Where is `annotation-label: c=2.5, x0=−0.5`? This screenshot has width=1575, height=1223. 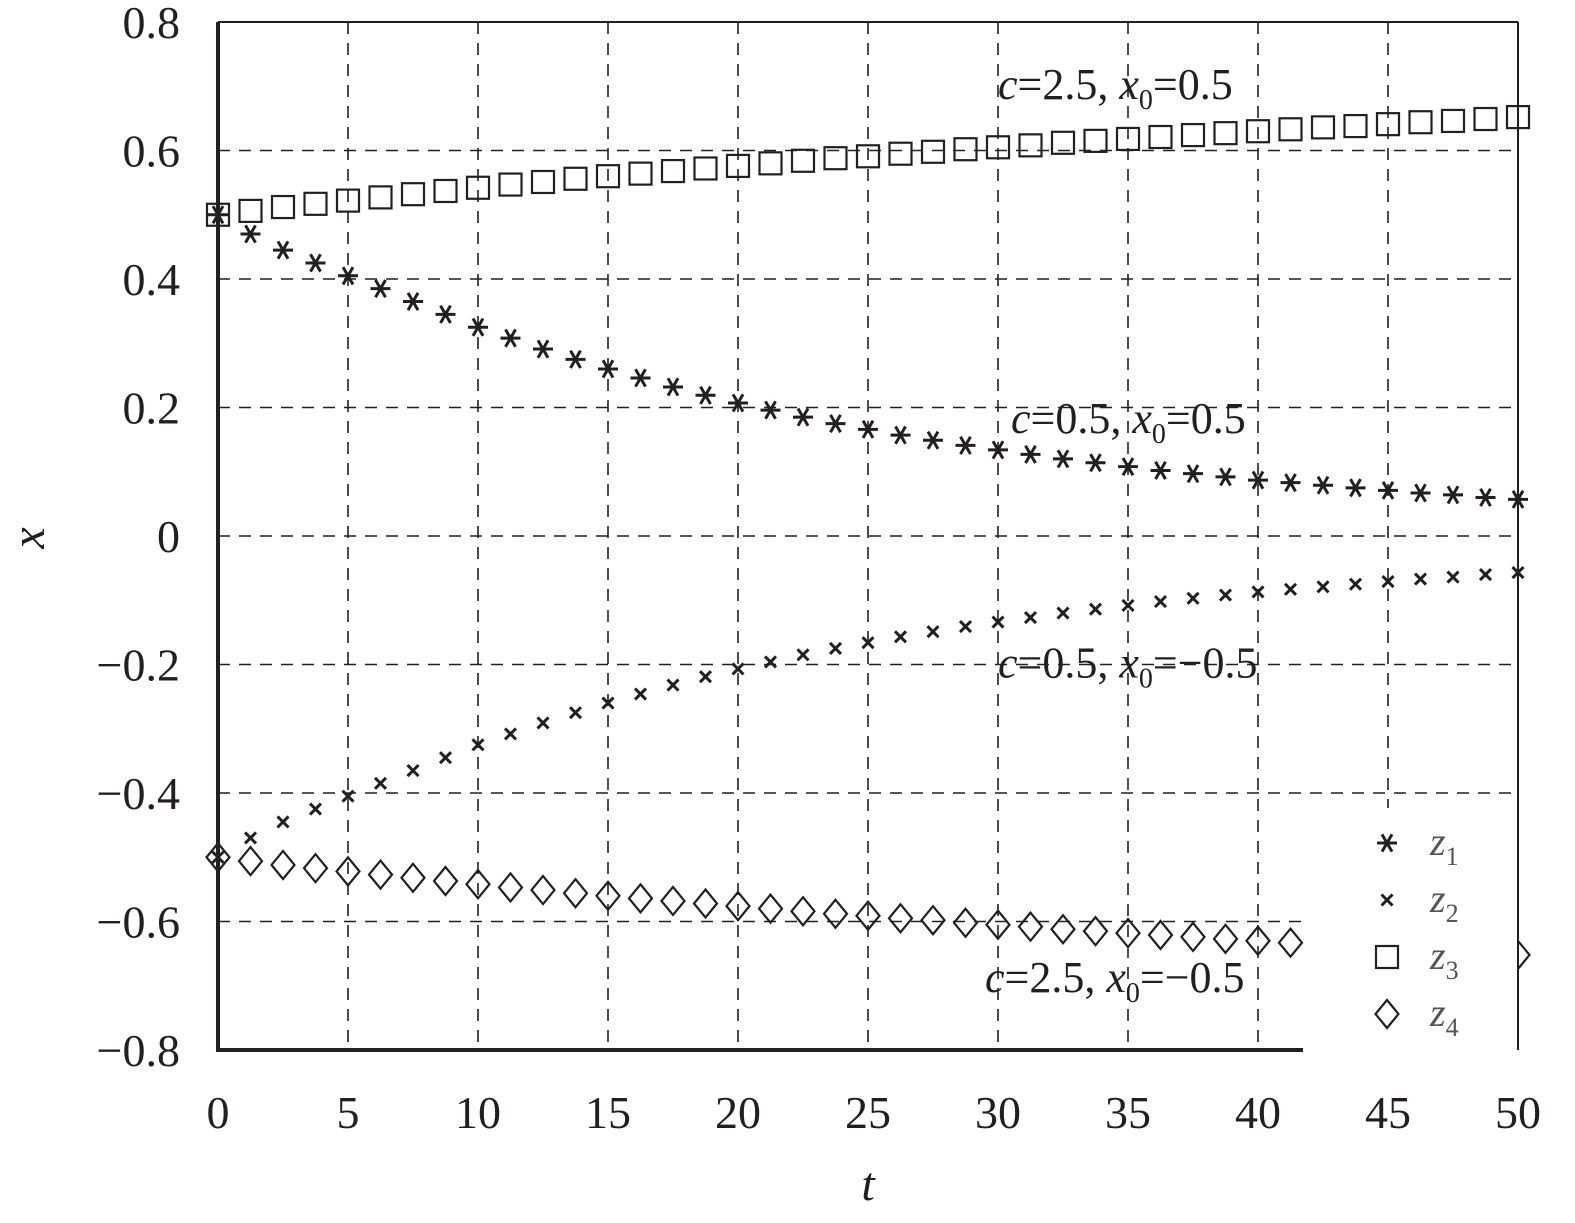 annotation-label: c=2.5, x0=−0.5 is located at coordinates (1115, 981).